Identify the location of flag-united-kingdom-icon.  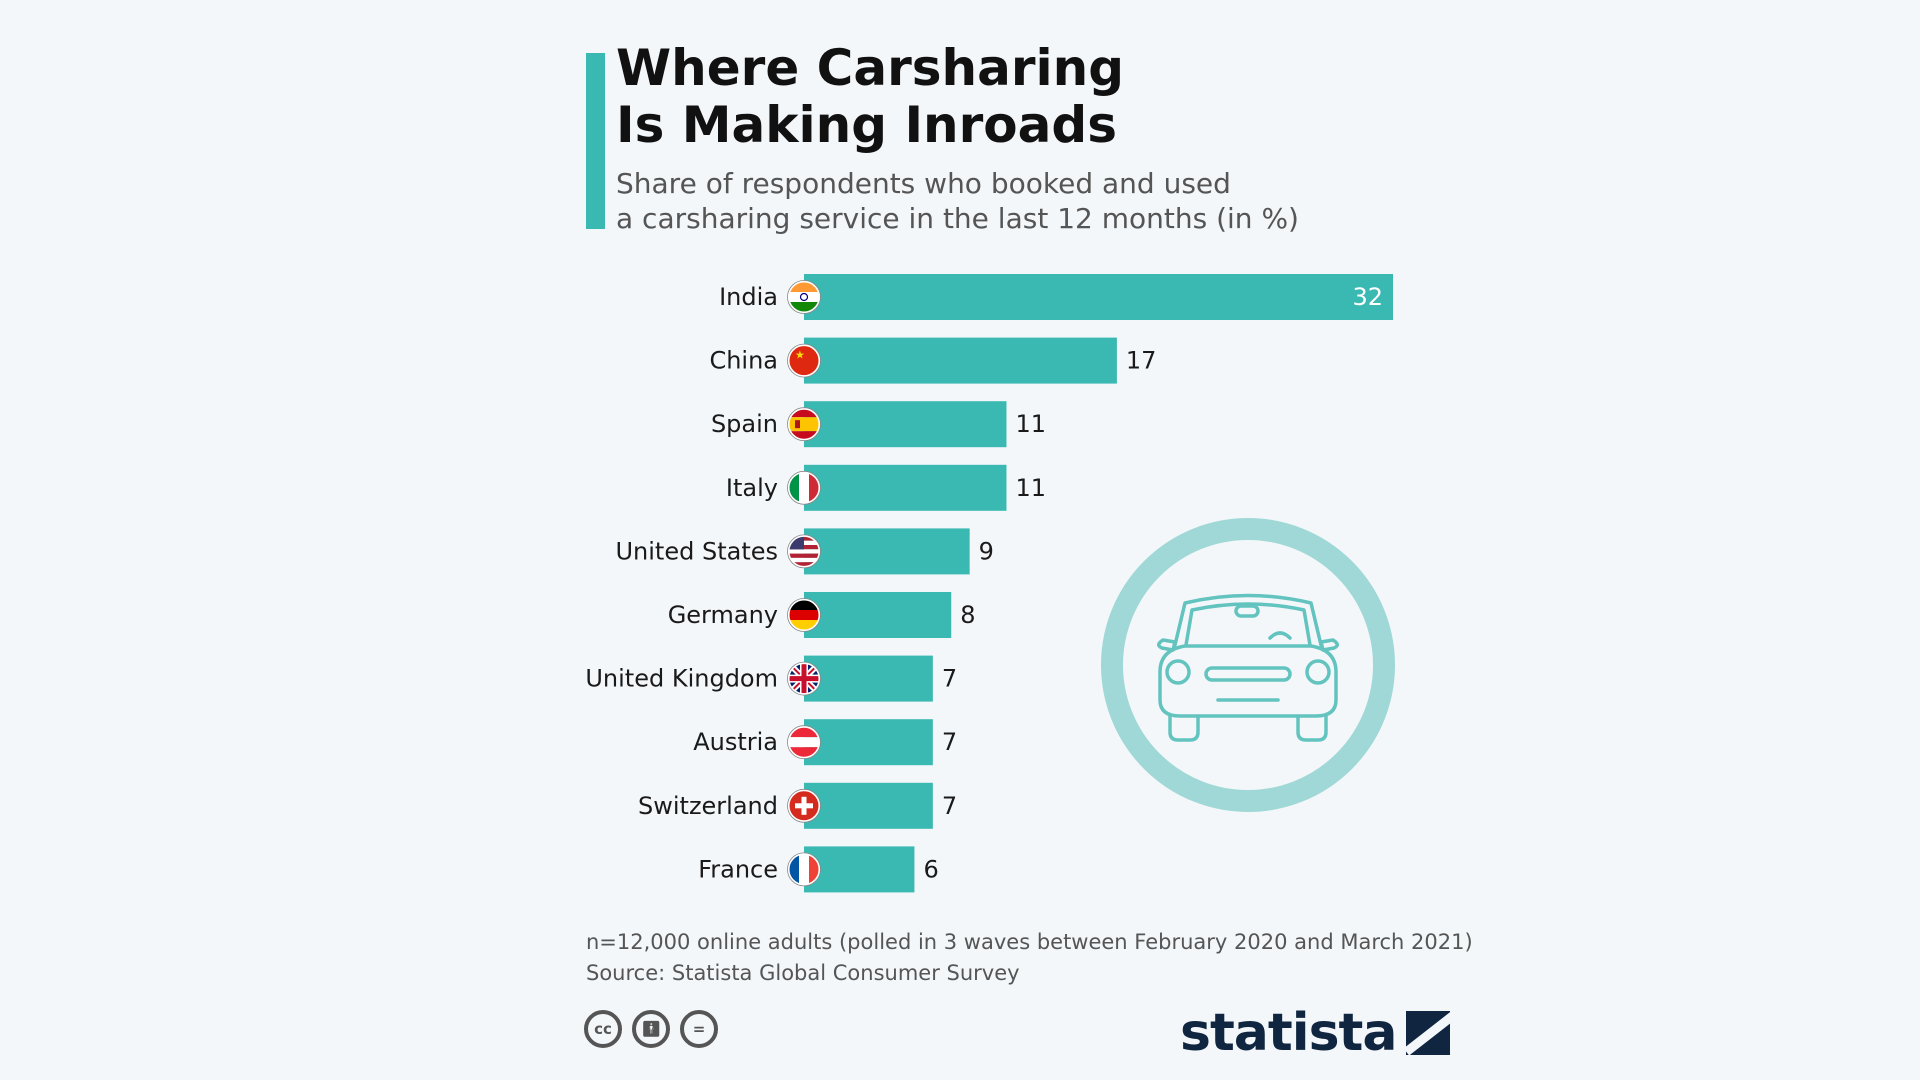
(804, 678).